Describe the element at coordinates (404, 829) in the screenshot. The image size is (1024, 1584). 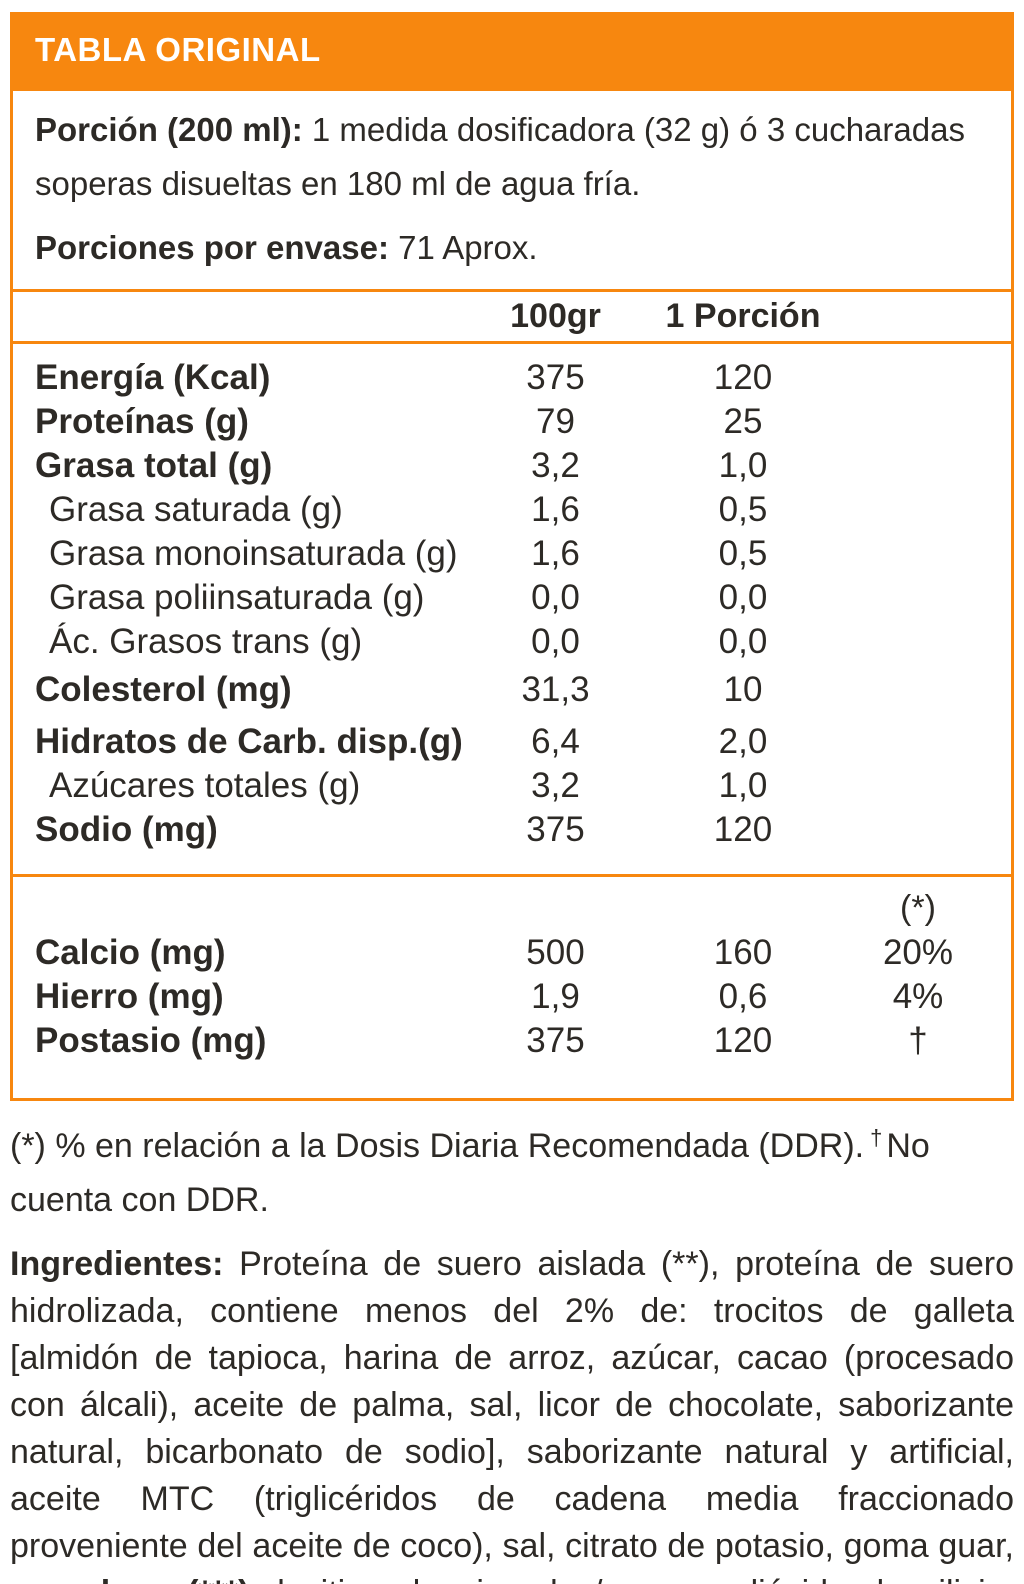
I see `nutrient-row-sodio: Sodio (mg) 375 120` at that location.